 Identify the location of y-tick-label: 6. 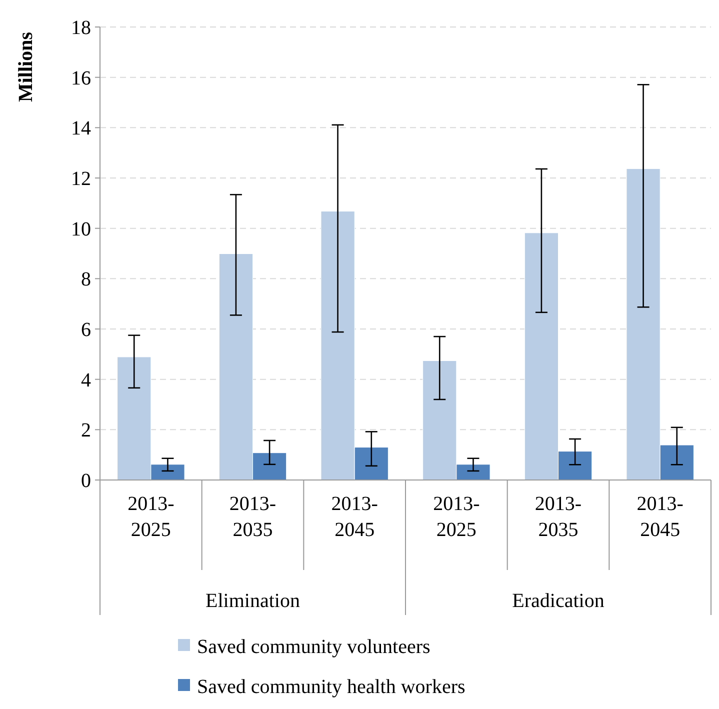
(86, 330).